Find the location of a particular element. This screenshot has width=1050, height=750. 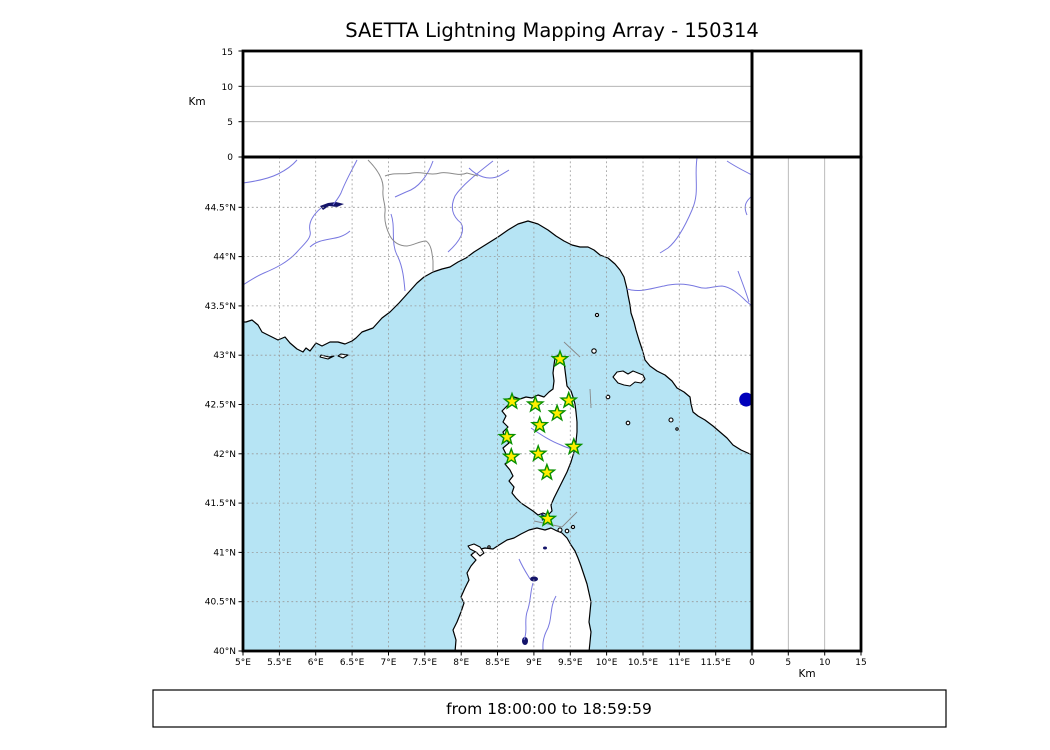

small-islands is located at coordinates (499, 434).